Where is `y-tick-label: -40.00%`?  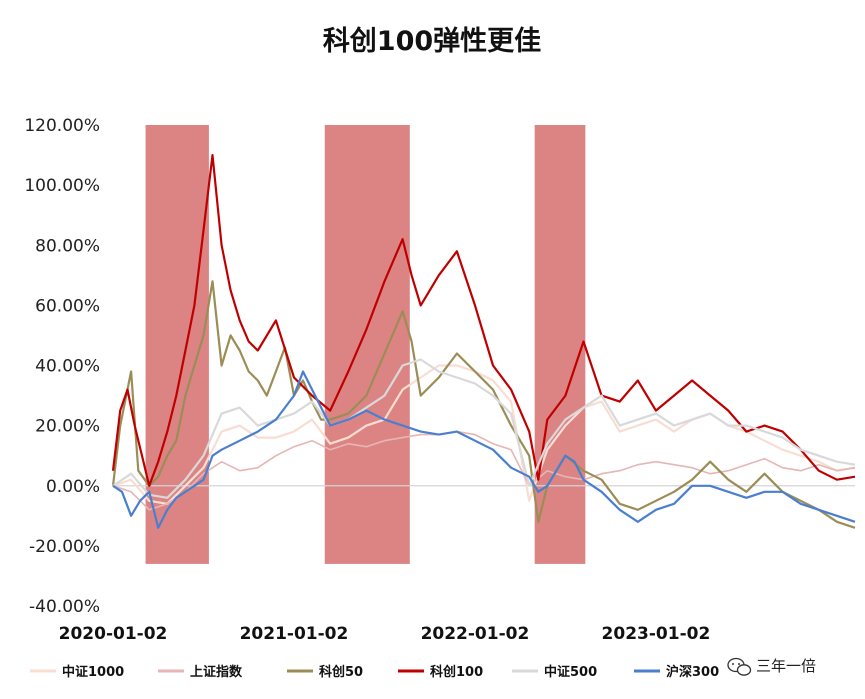 y-tick-label: -40.00% is located at coordinates (64, 607).